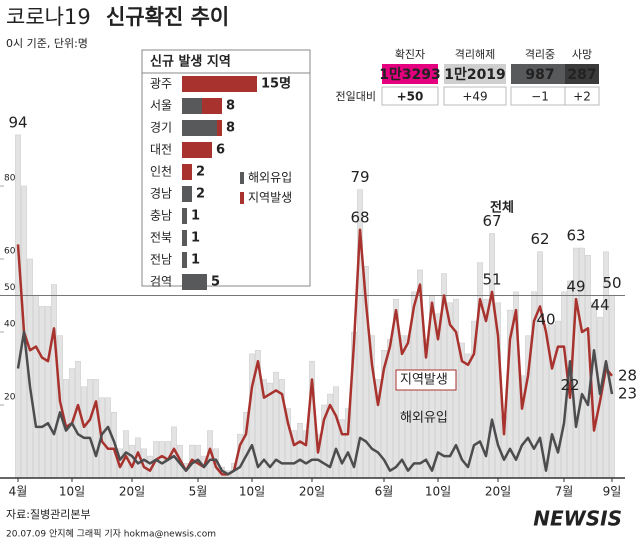 The height and width of the screenshot is (543, 640). What do you see at coordinates (359, 217) in the screenshot?
I see `data-label: 68` at bounding box center [359, 217].